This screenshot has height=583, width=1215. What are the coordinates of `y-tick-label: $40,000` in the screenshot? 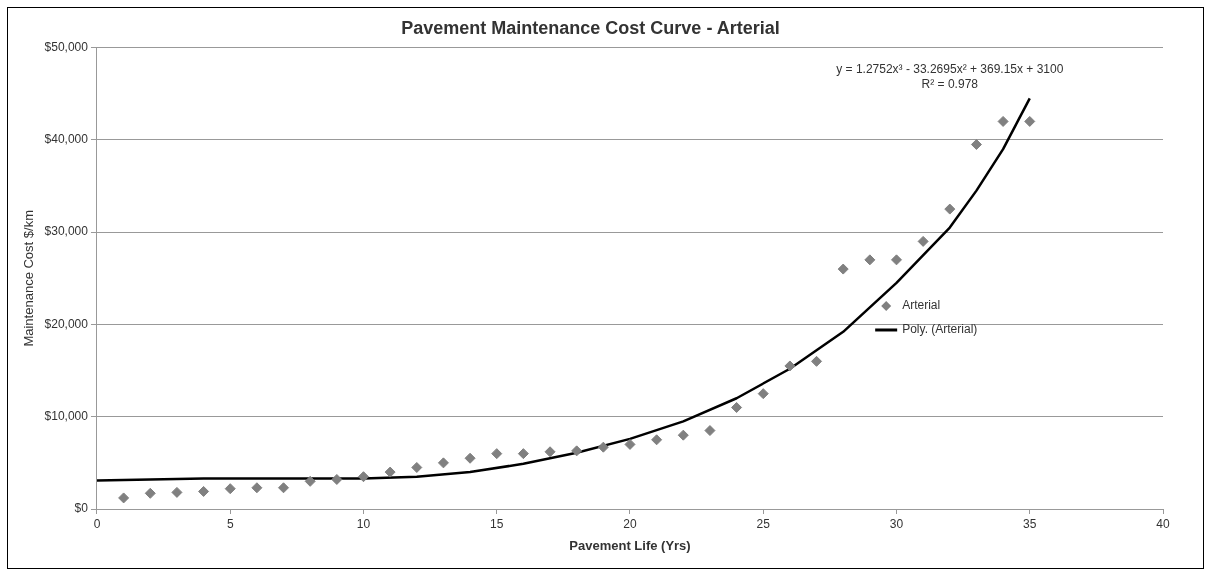 It's located at (66, 139).